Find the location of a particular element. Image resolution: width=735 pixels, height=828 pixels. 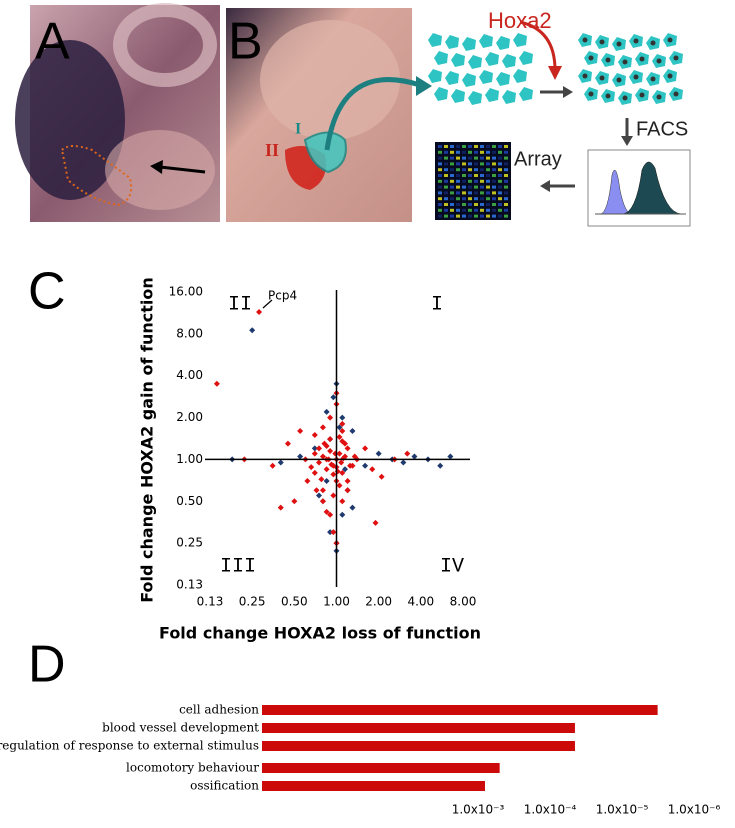

hoxa2-arrowhead is located at coordinates (555, 73).